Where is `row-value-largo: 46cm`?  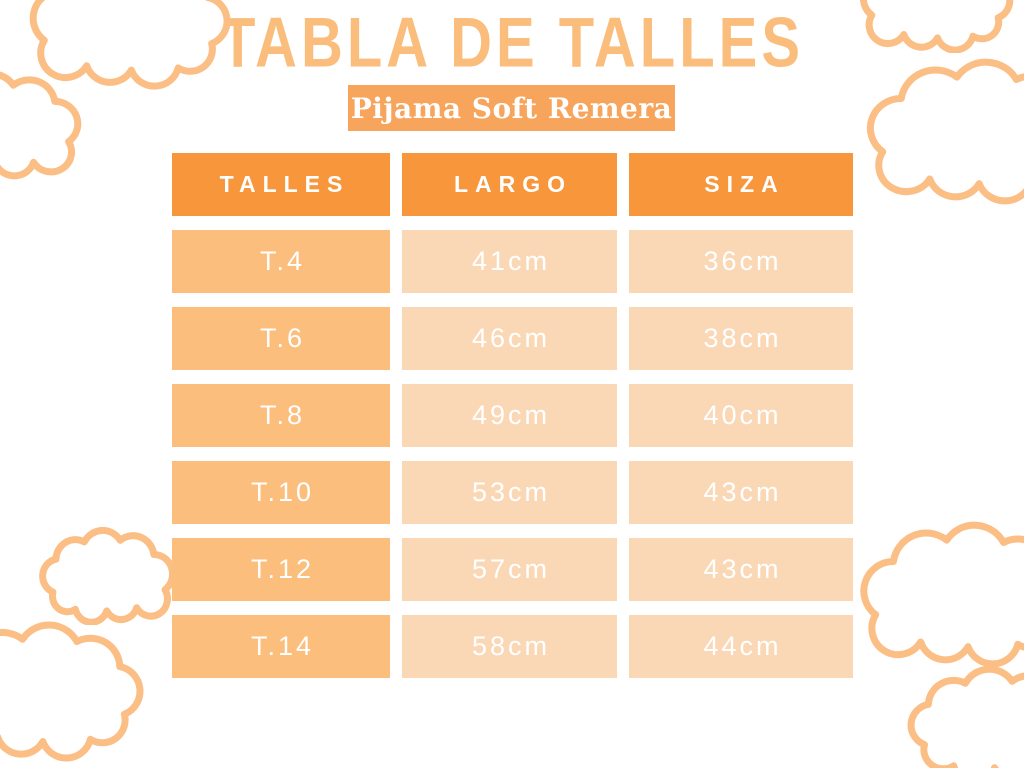
row-value-largo: 46cm is located at coordinates (509, 338).